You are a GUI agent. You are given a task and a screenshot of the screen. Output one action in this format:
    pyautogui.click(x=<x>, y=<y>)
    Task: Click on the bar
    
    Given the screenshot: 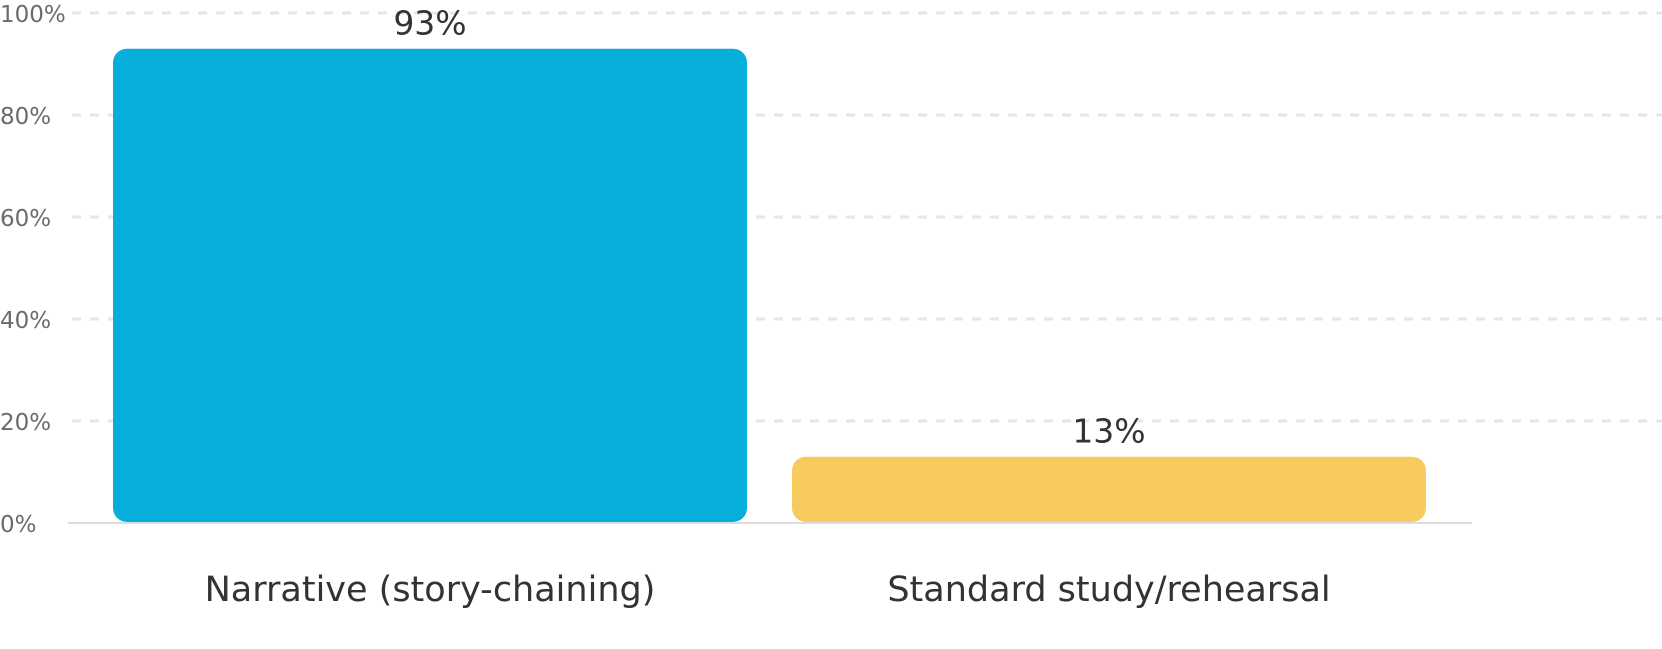 What is the action you would take?
    pyautogui.click(x=1109, y=489)
    